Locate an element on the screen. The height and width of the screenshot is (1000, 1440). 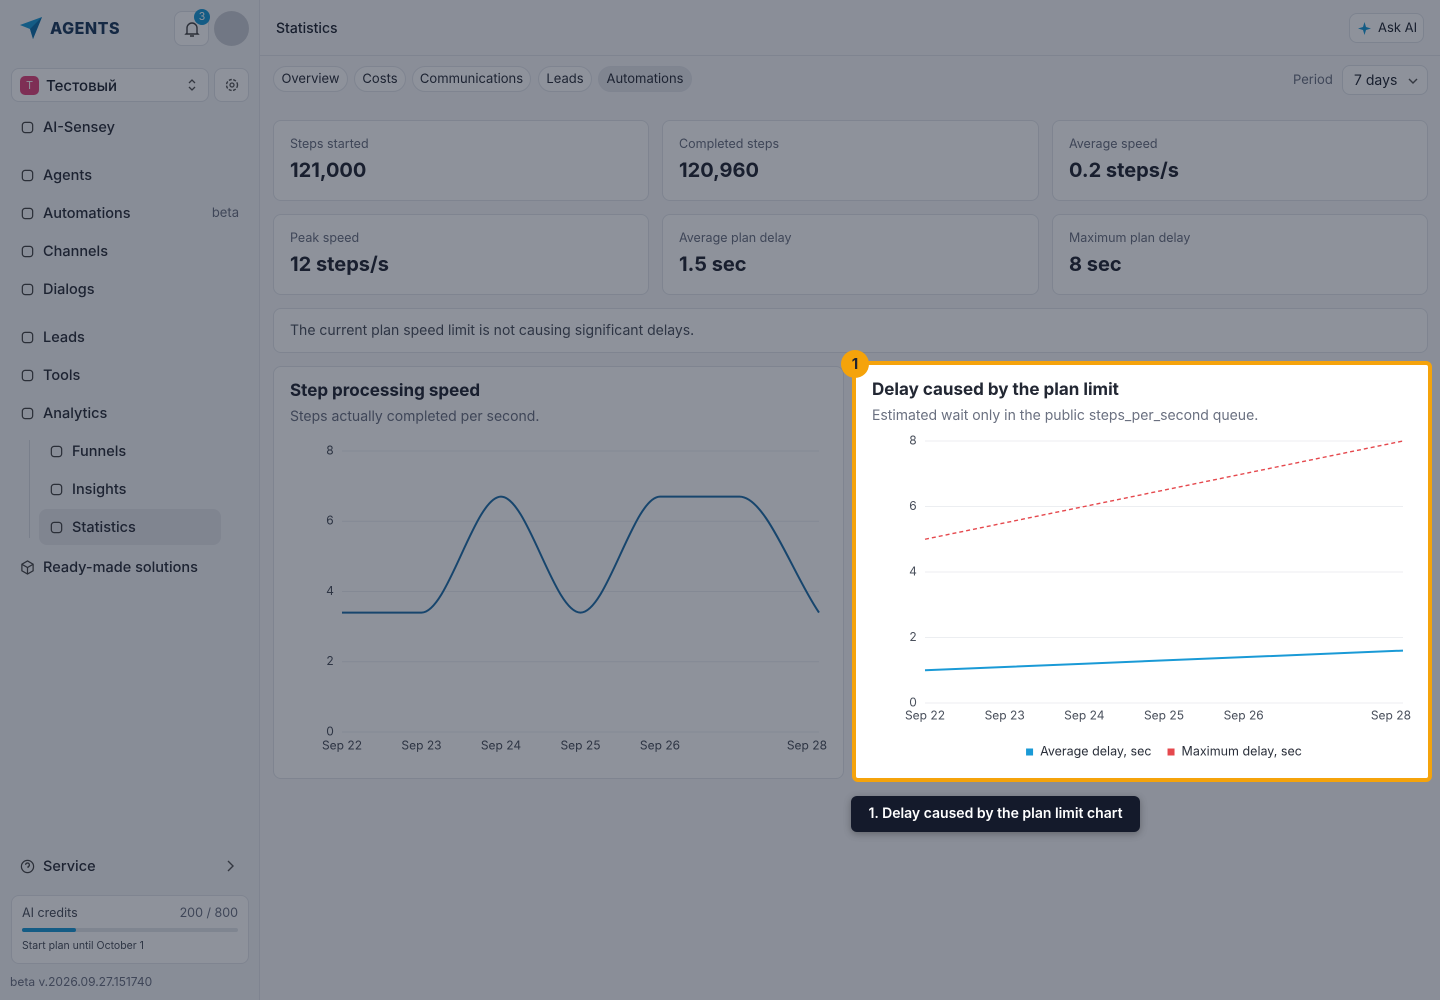
nav-label: Leads is located at coordinates (64, 337).